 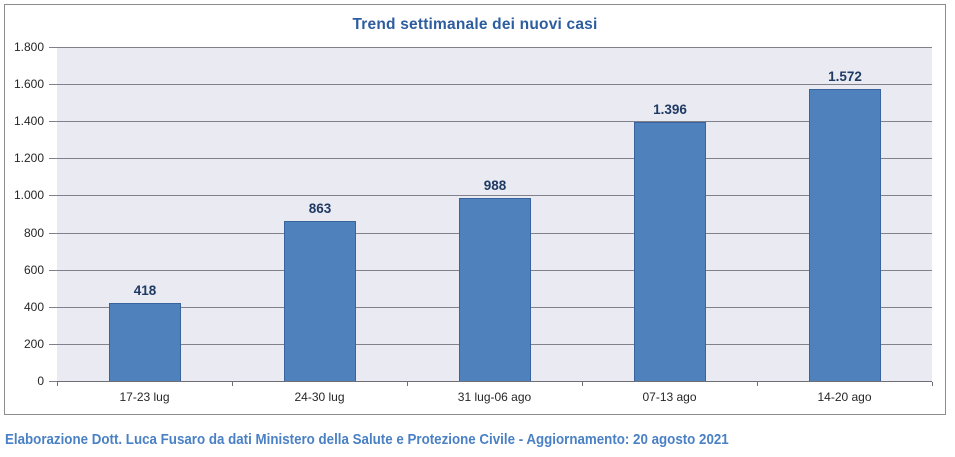 I want to click on x-axis-label-1: 24-30 lug, so click(x=319, y=397).